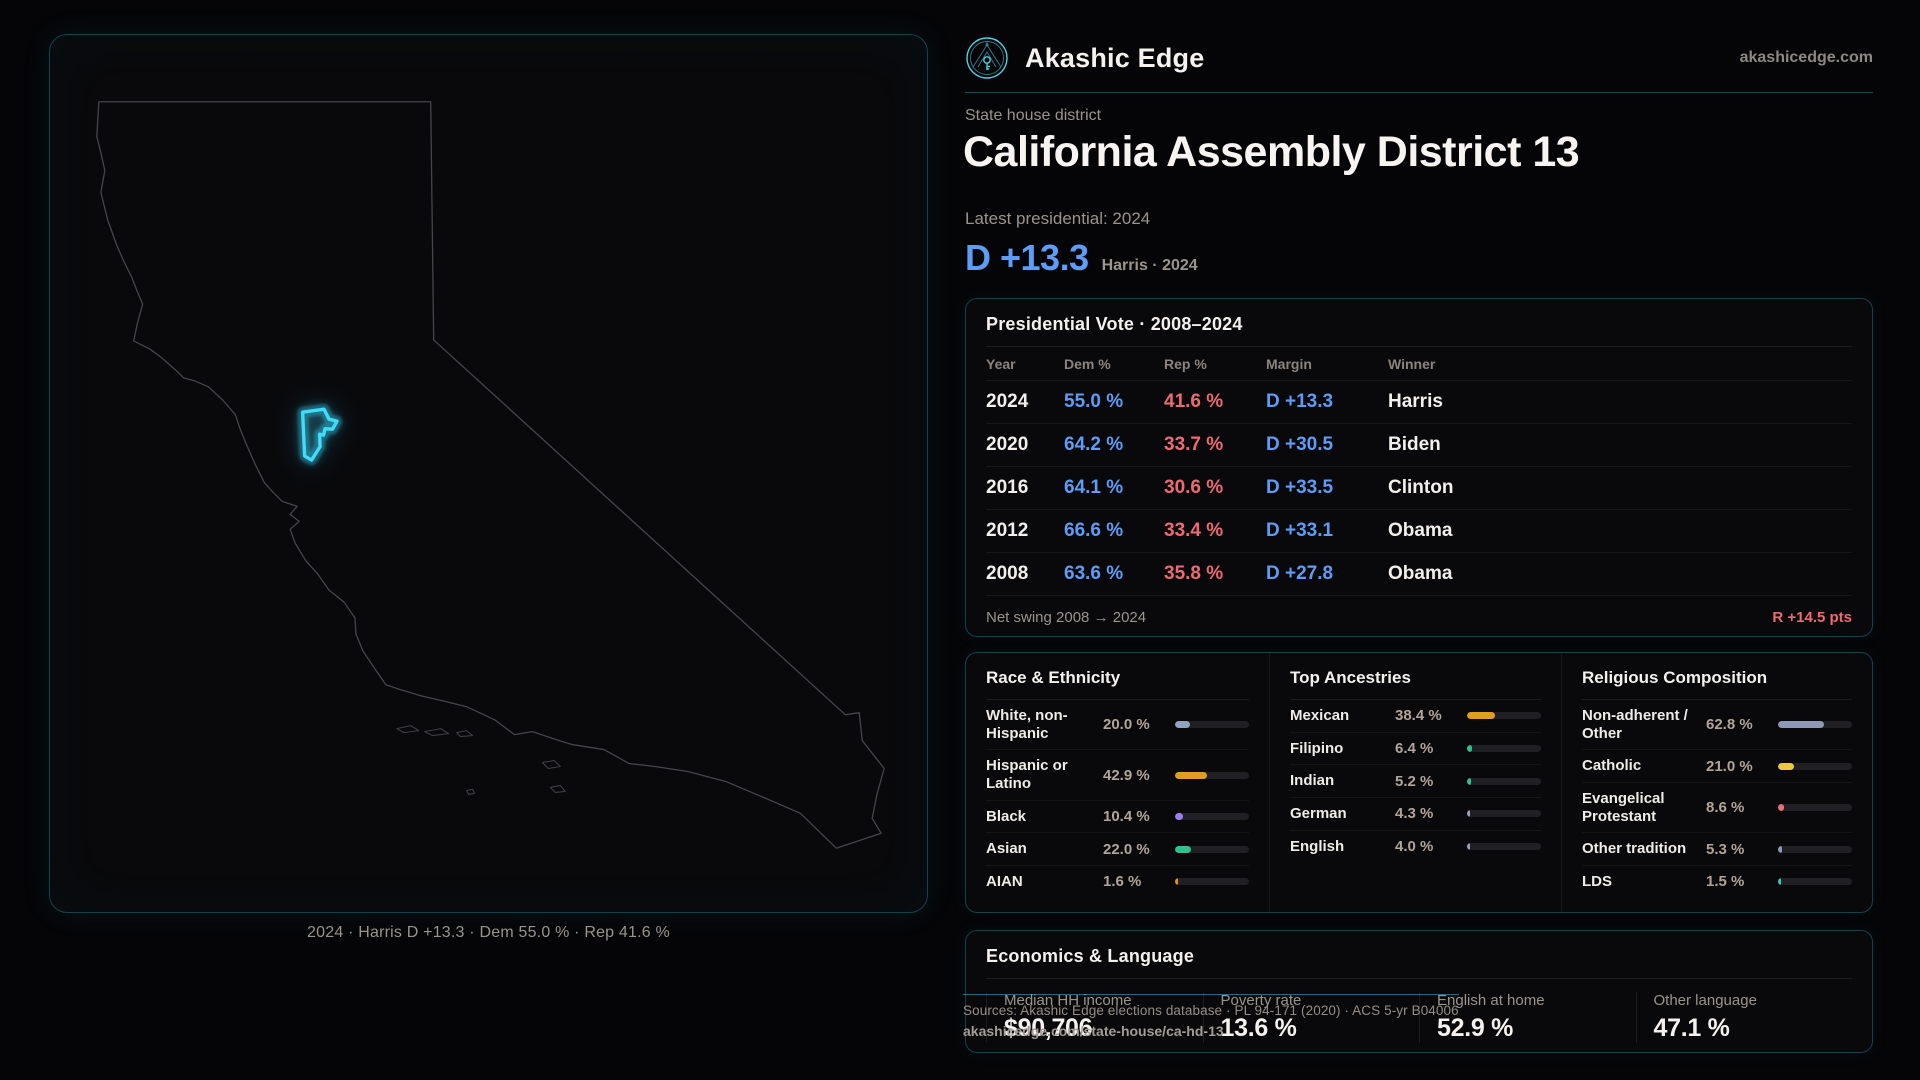 This screenshot has height=1080, width=1920. Describe the element at coordinates (1258, 1028) in the screenshot. I see `stat-value: 13.6 %` at that location.